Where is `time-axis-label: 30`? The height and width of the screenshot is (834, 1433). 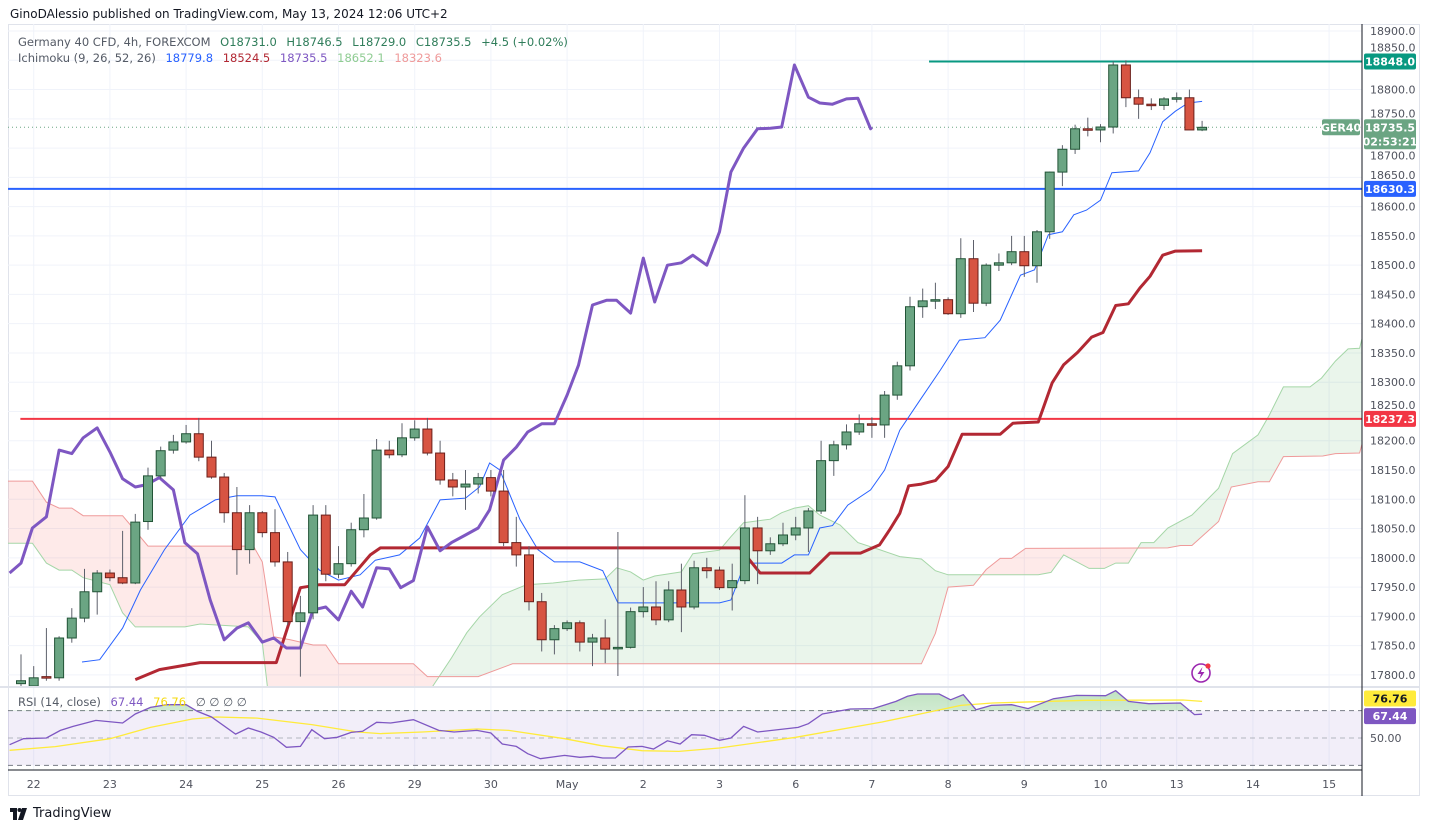
time-axis-label: 30 is located at coordinates (491, 784).